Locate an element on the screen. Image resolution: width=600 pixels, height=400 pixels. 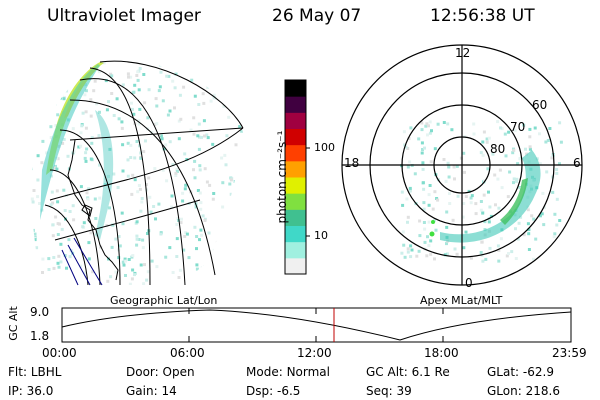
colorbar-cell is located at coordinates (295, 104).